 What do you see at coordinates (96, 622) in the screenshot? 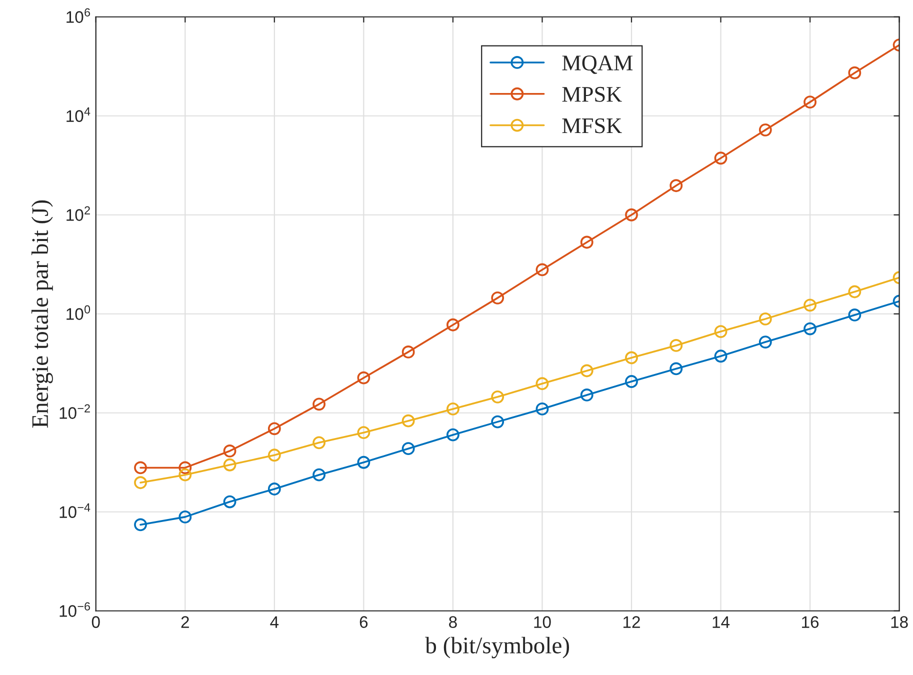
I see `x-tick-label: 0` at bounding box center [96, 622].